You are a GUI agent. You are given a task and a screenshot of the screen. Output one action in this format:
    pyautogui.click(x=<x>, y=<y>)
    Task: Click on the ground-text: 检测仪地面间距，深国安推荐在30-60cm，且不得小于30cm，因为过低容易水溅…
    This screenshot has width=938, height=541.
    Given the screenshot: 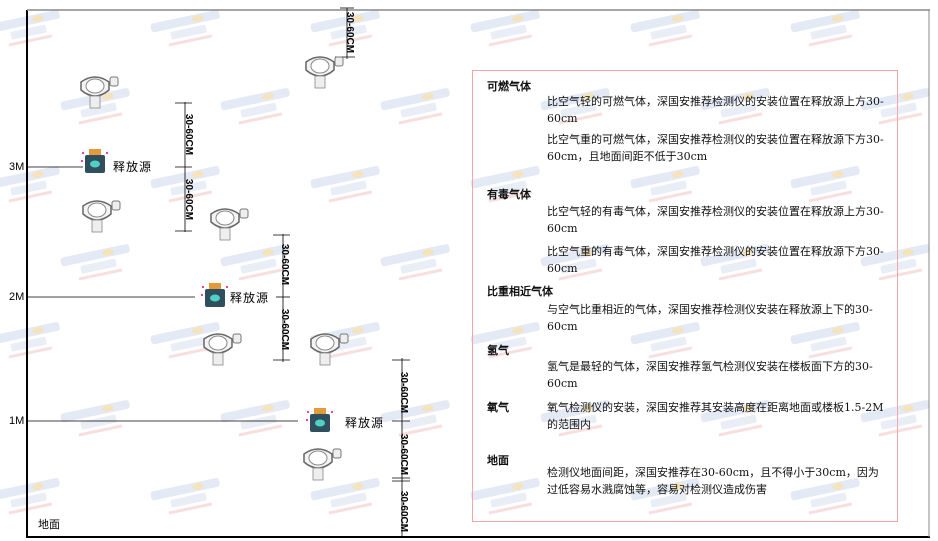 What is the action you would take?
    pyautogui.click(x=713, y=481)
    